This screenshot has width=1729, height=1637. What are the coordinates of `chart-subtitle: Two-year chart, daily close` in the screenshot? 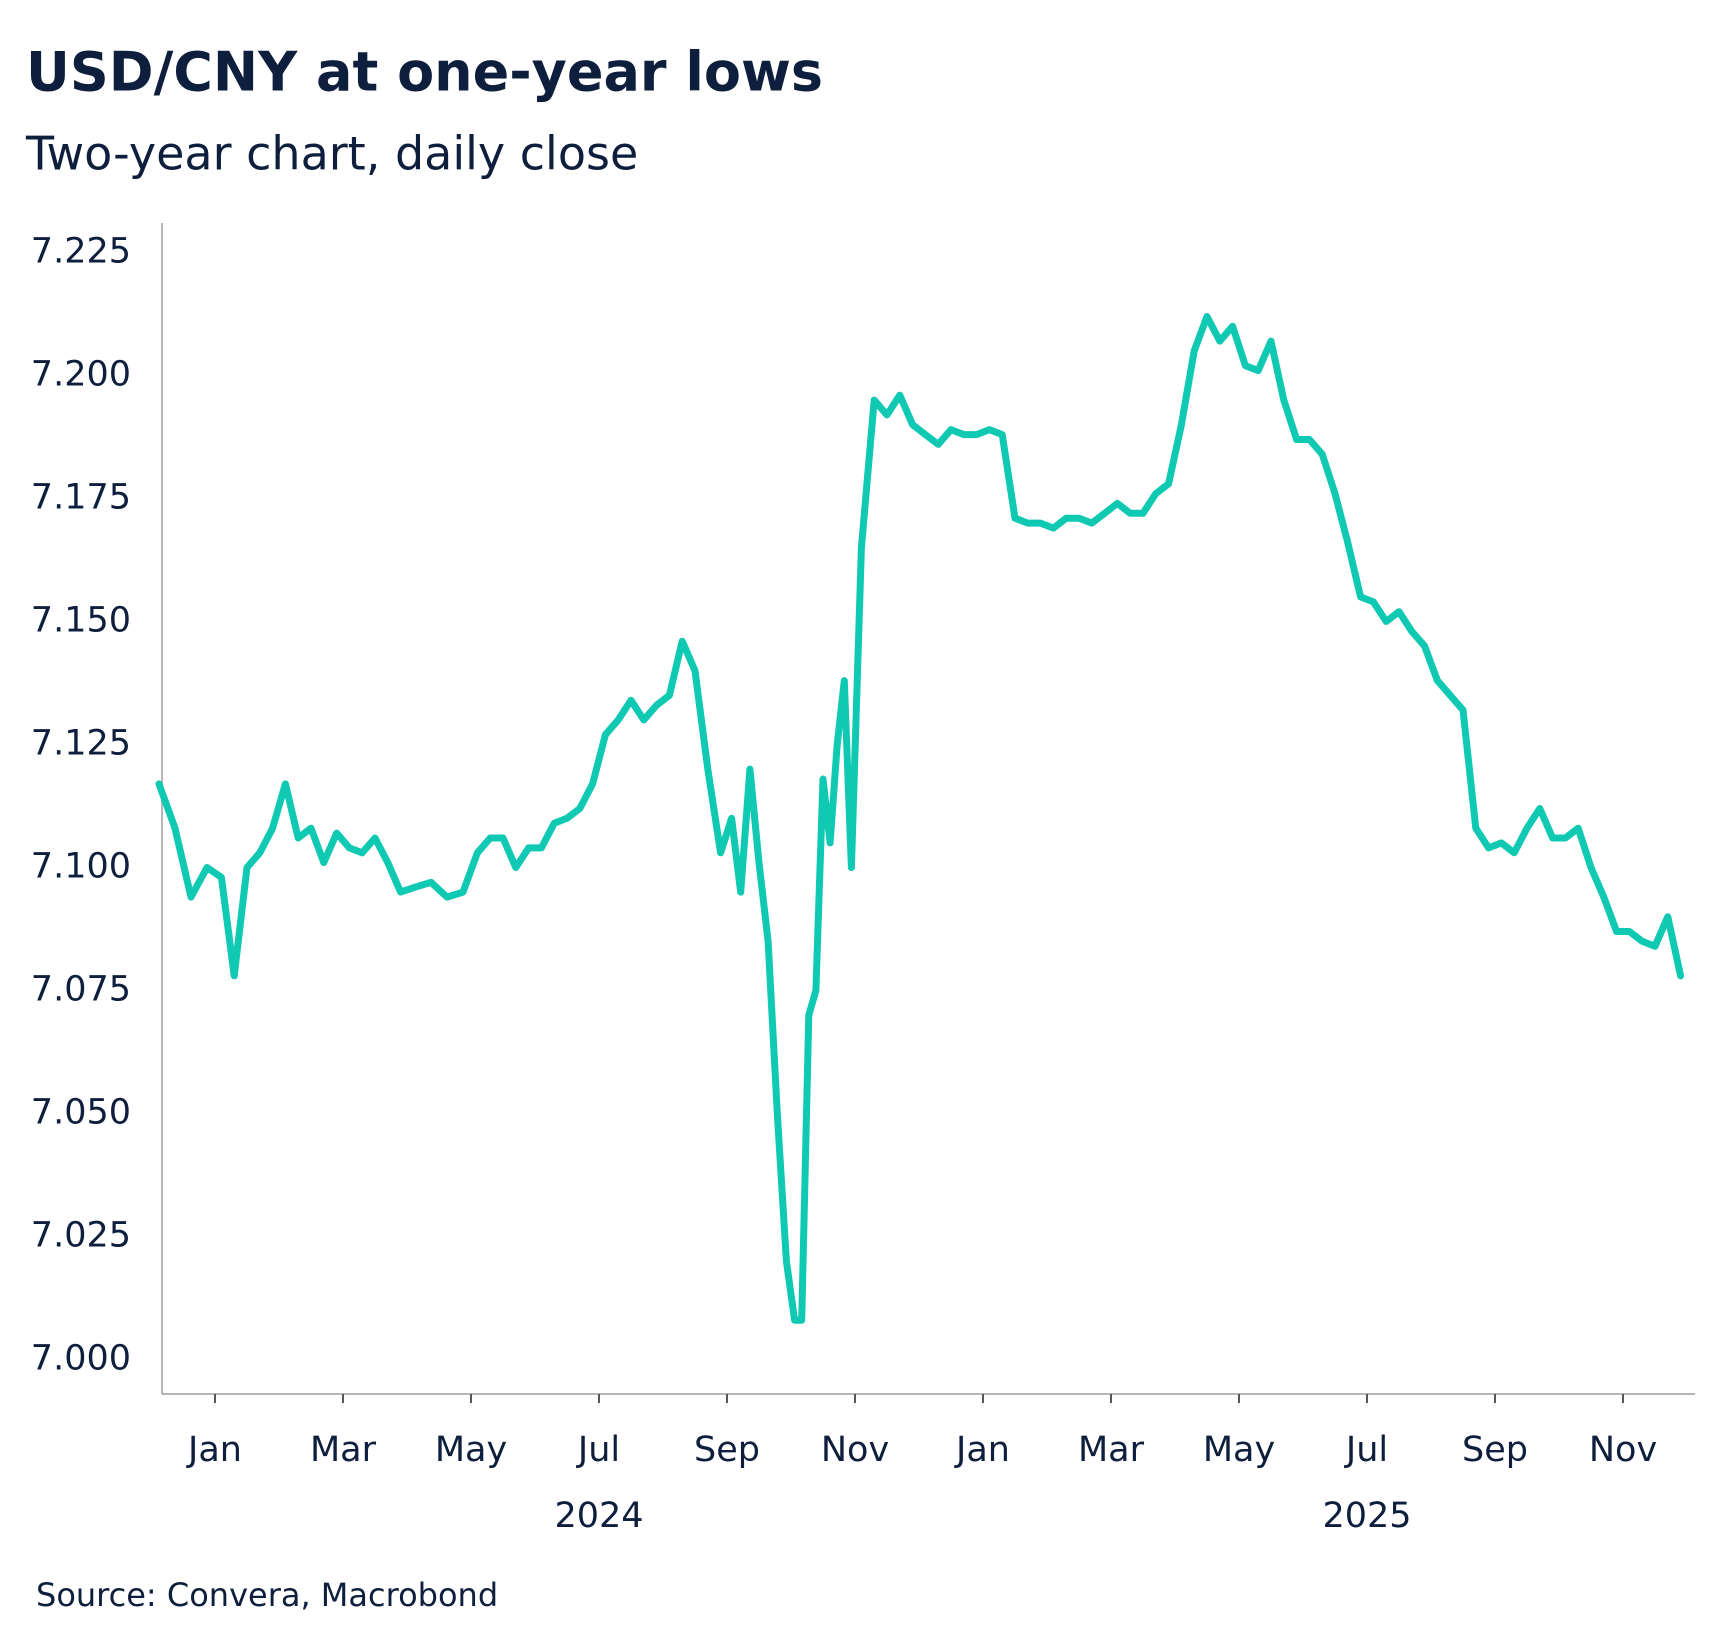 It's located at (331, 154).